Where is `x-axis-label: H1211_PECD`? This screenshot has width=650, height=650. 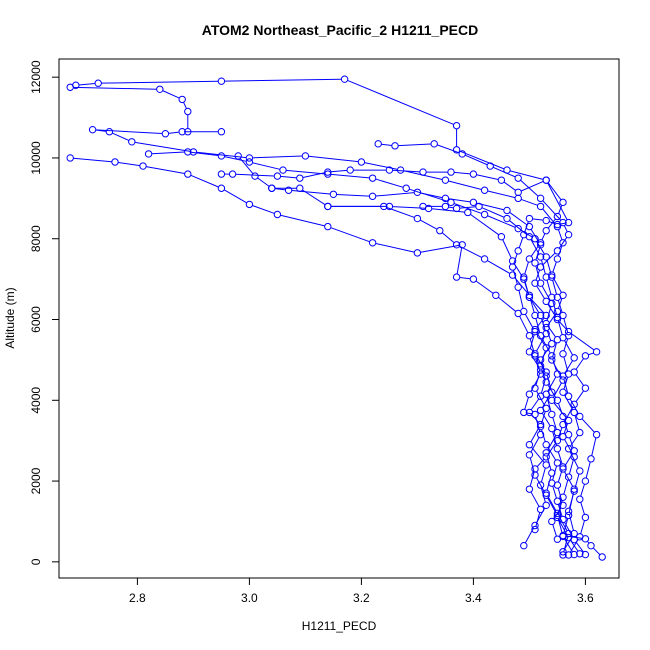
x-axis-label: H1211_PECD is located at coordinates (339, 626).